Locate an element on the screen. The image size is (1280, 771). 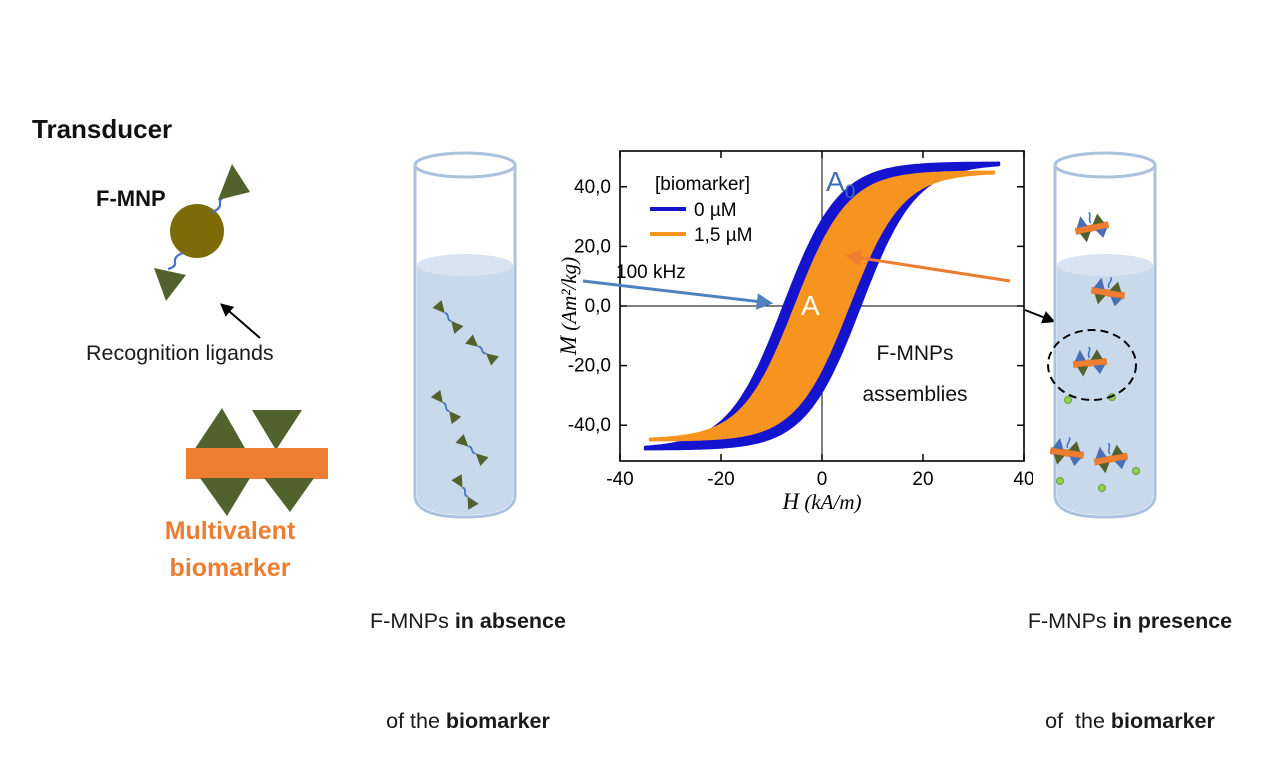
multivalent-biomarker-graphic is located at coordinates (257, 462).